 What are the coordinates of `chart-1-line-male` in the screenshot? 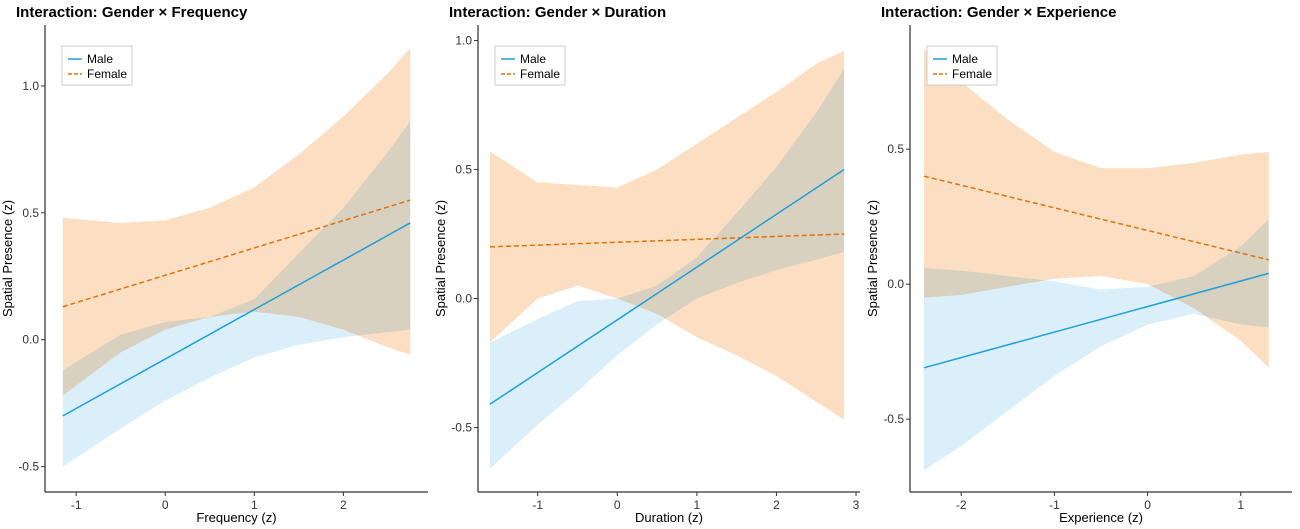 It's located at (236, 319).